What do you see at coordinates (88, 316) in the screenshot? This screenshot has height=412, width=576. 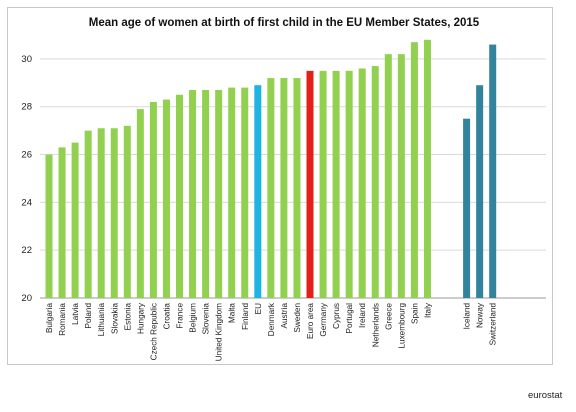 I see `x-tick-label: Poland` at bounding box center [88, 316].